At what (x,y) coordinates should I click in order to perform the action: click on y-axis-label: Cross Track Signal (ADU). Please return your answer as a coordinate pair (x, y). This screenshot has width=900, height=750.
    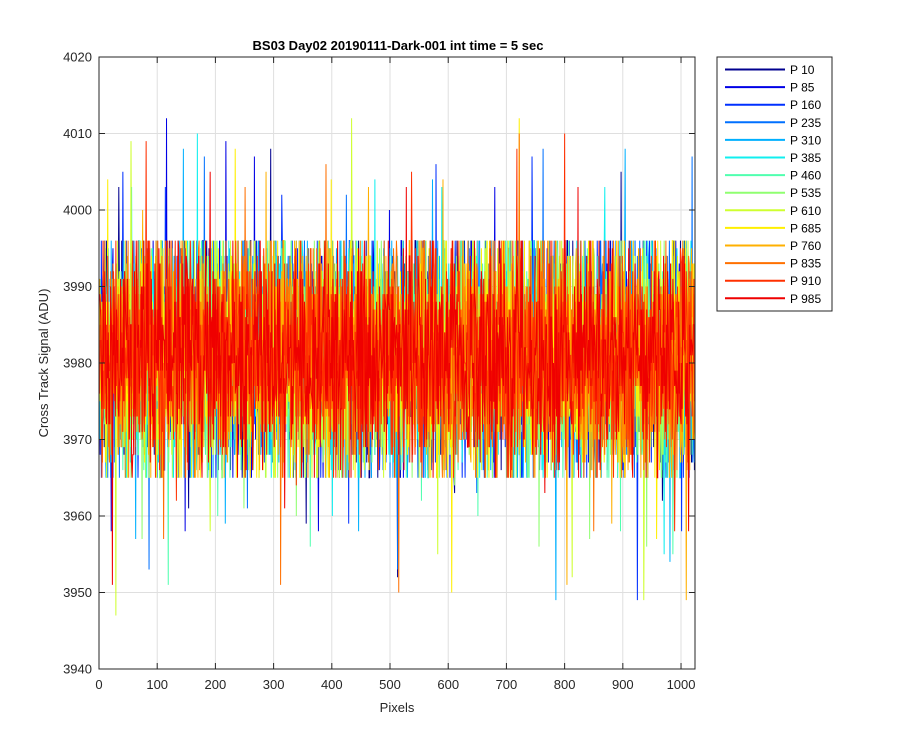
    Looking at the image, I should click on (43, 363).